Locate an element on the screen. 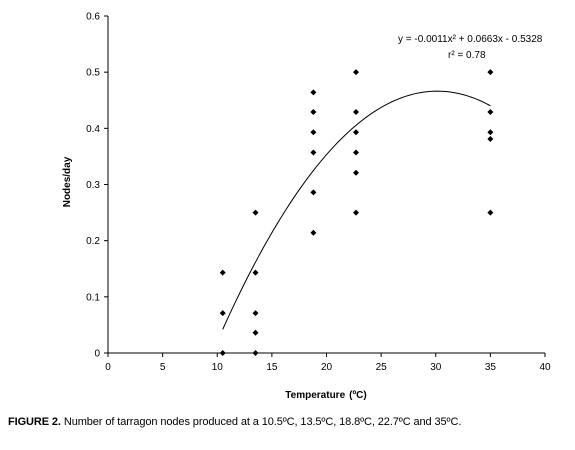  y-tick-label: 0.1 is located at coordinates (93, 297).